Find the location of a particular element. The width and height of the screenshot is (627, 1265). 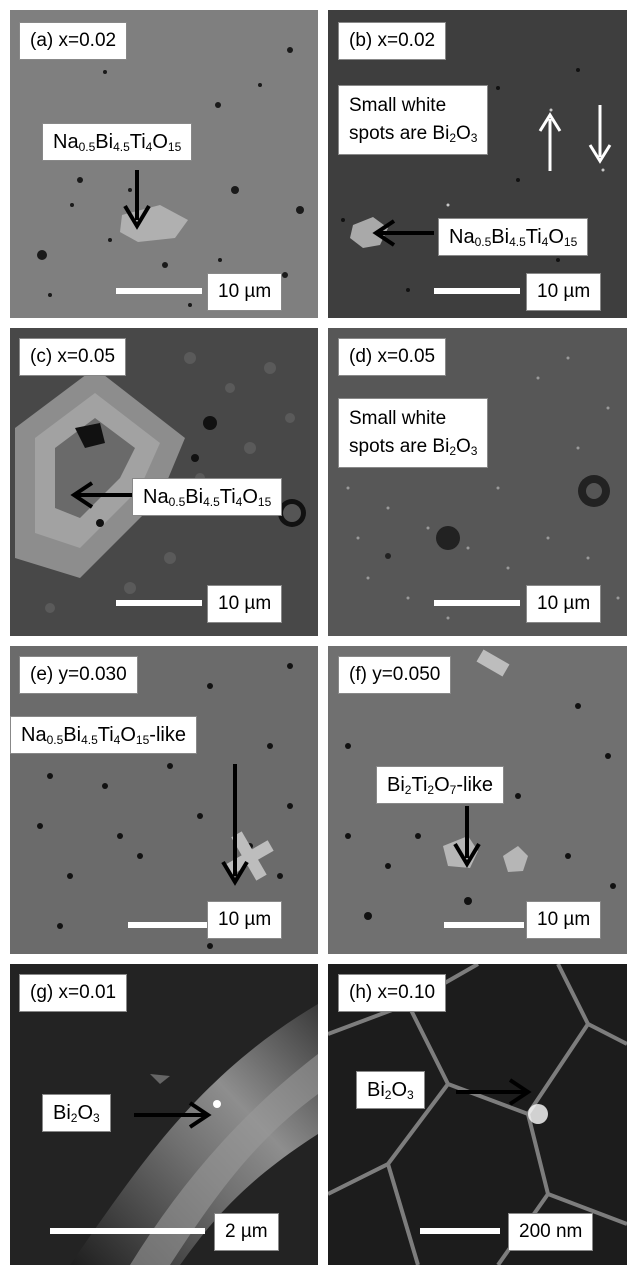

panel-label: (a) x=0.02 is located at coordinates (73, 41).